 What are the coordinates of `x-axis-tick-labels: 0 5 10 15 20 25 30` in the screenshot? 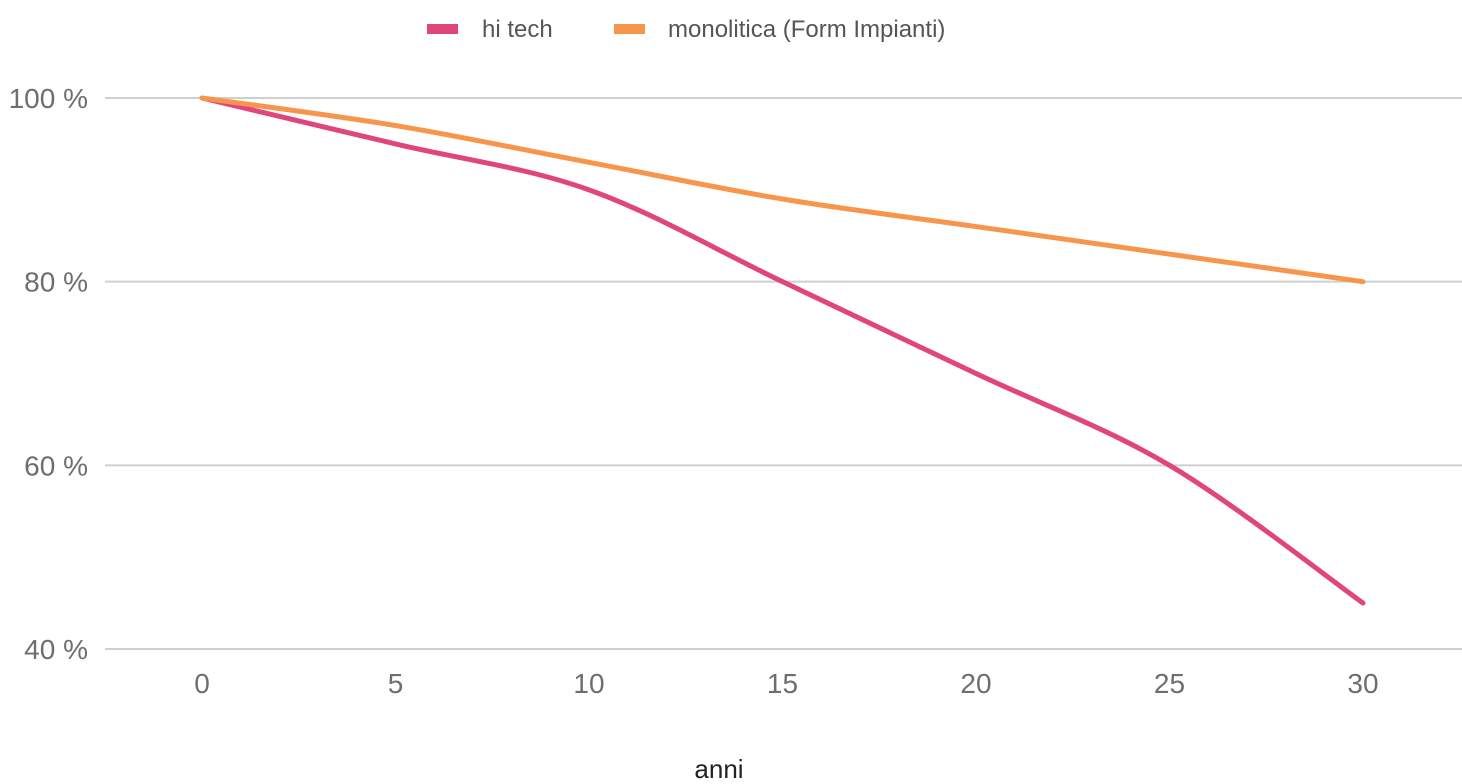 It's located at (786, 683).